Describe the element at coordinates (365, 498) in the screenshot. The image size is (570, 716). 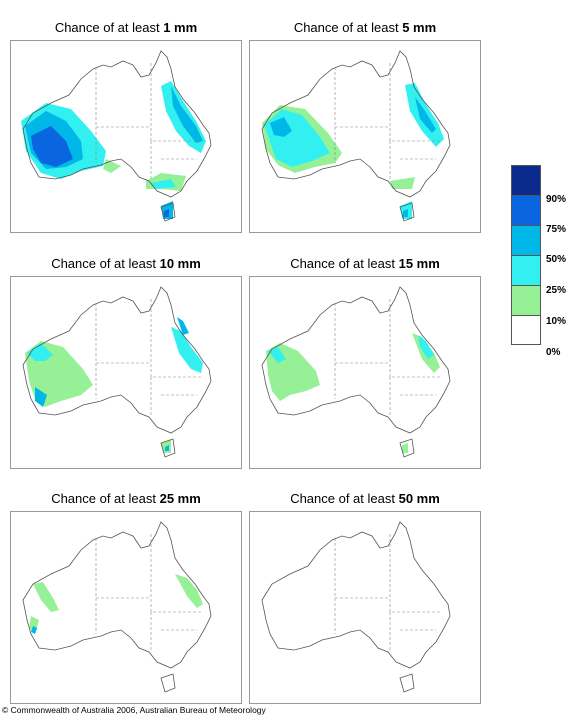
I see `panel-title-50mm: Chance of at least 50 mm` at that location.